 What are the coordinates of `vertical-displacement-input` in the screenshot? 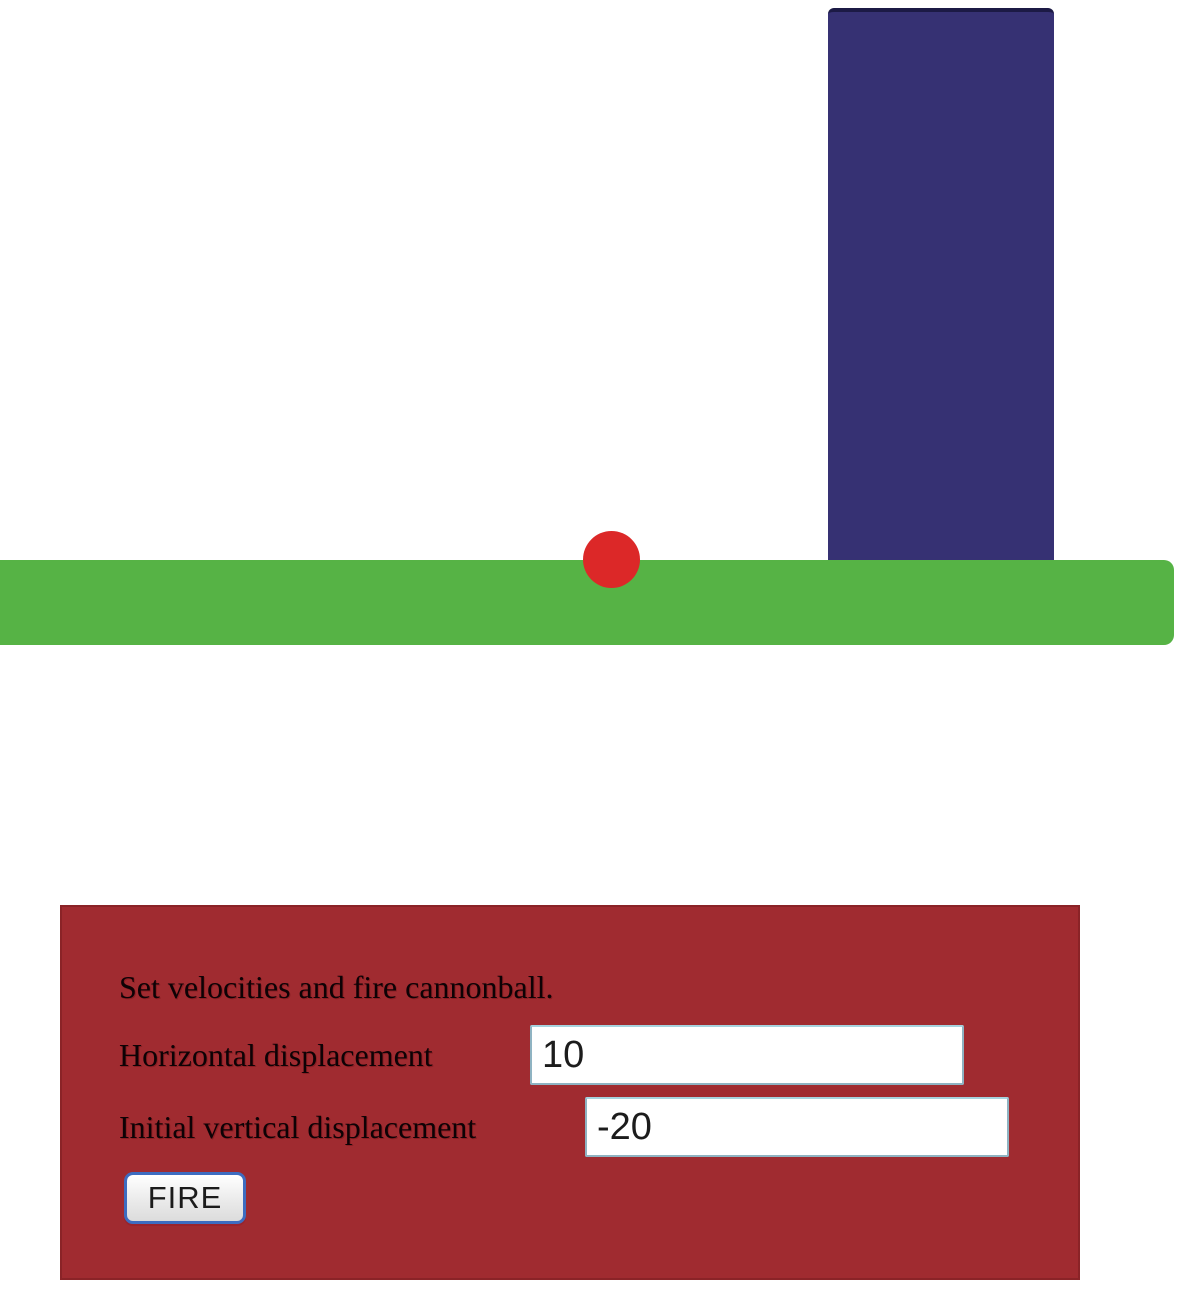 It's located at (797, 1127).